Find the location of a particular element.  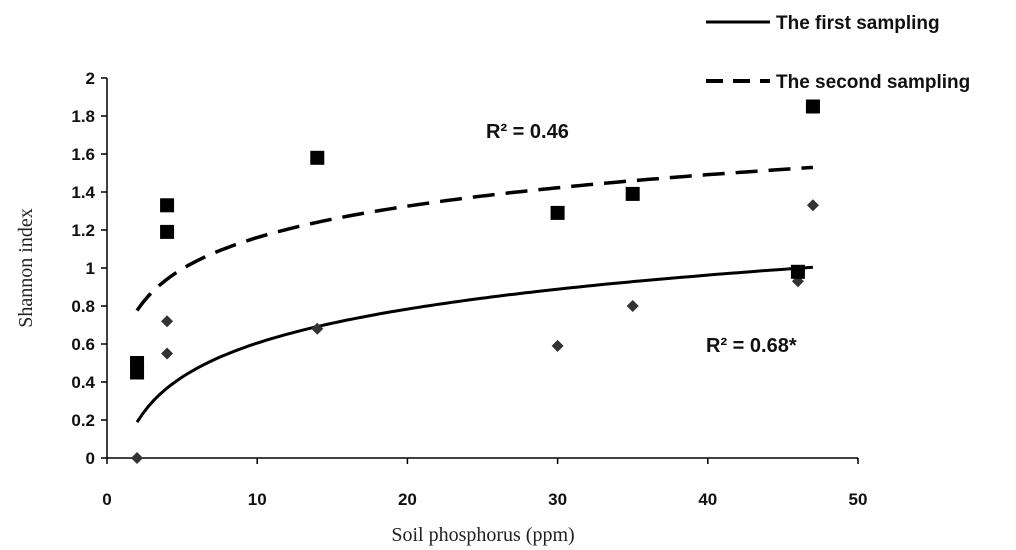

x-tick-label: 30 is located at coordinates (557, 499).